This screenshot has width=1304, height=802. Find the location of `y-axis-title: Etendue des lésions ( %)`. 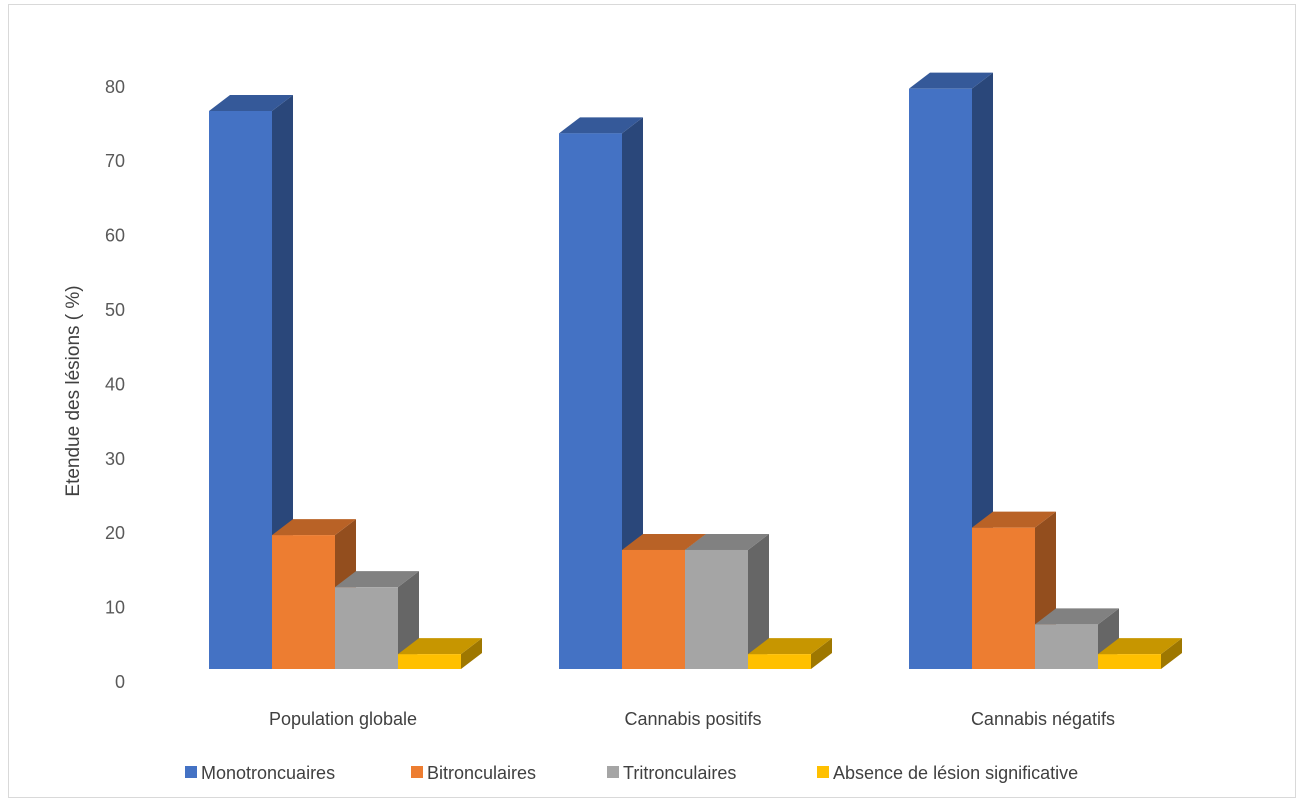

y-axis-title: Etendue des lésions ( %) is located at coordinates (73, 390).